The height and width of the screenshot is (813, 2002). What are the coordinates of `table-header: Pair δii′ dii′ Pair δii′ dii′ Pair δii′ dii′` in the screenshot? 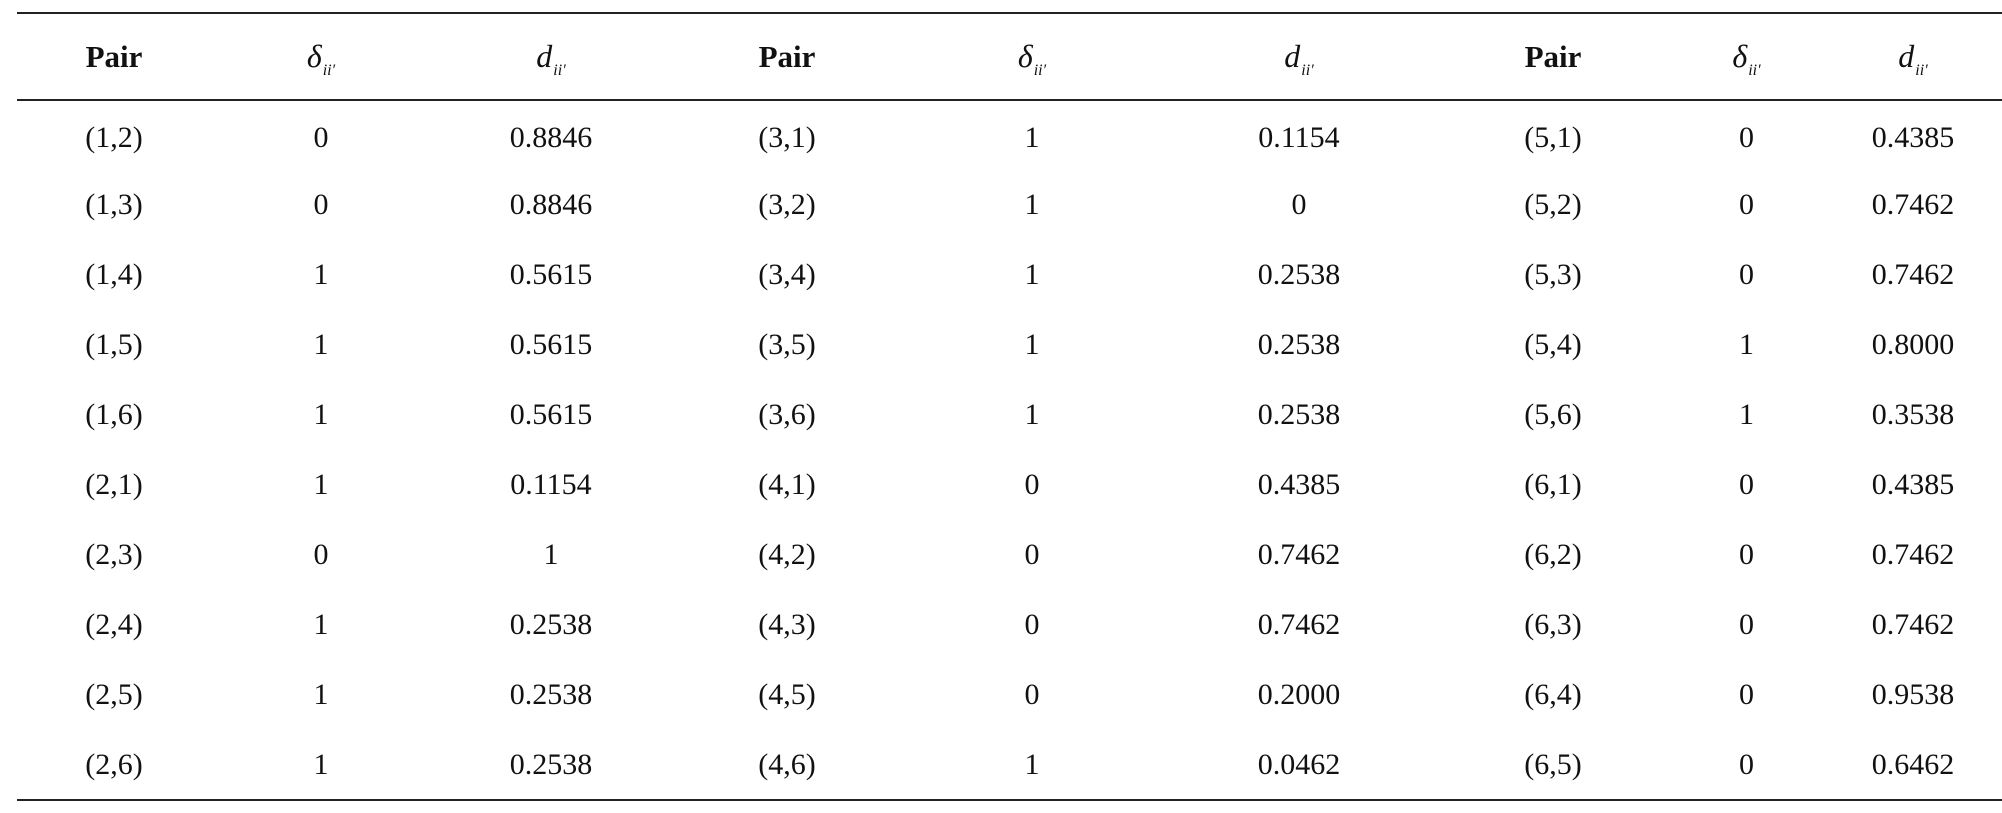 It's located at (1009, 56).